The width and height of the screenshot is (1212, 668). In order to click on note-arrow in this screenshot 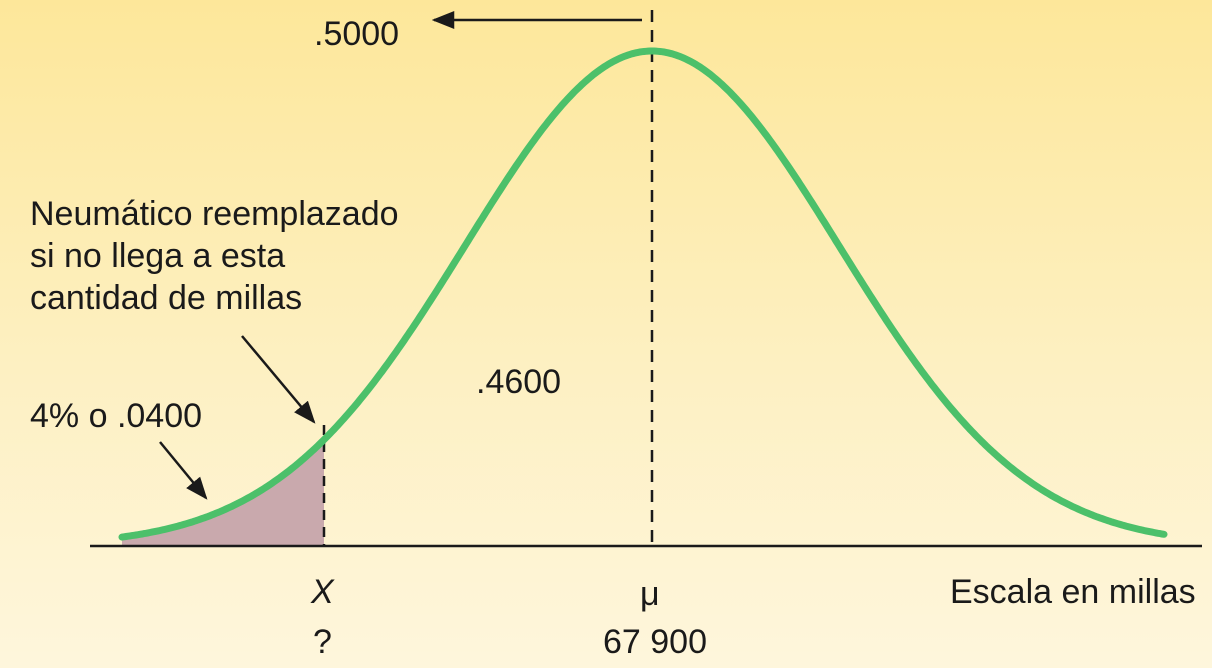, I will do `click(278, 379)`.